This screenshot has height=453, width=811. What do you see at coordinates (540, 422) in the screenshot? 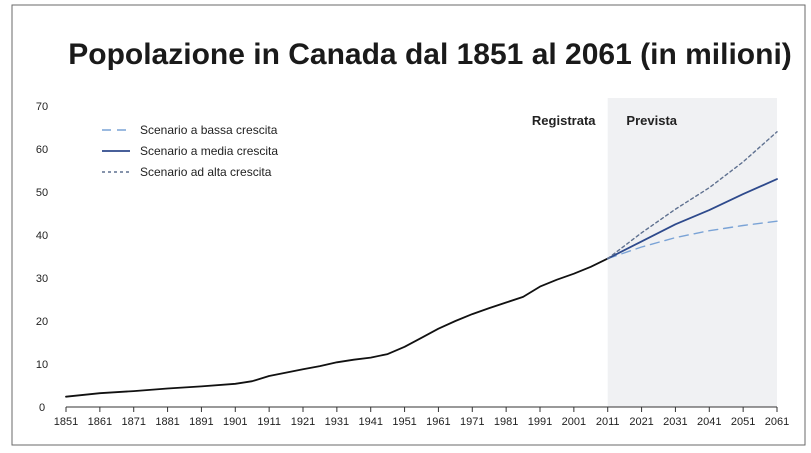
I see `x-tick-label: 1991` at bounding box center [540, 422].